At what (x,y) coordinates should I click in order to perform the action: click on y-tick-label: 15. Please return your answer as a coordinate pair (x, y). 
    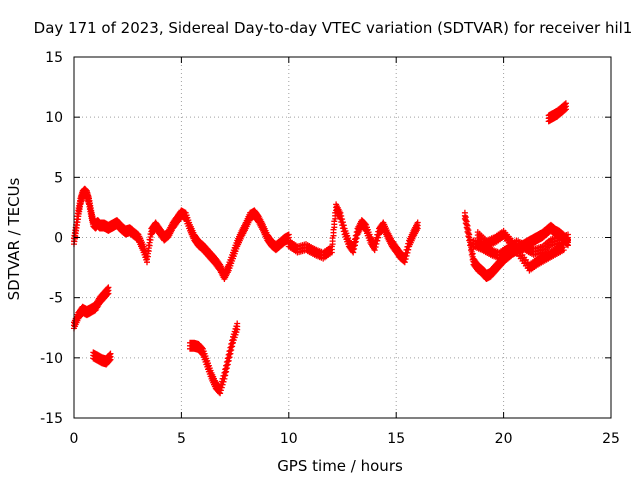
    Looking at the image, I should click on (54, 58).